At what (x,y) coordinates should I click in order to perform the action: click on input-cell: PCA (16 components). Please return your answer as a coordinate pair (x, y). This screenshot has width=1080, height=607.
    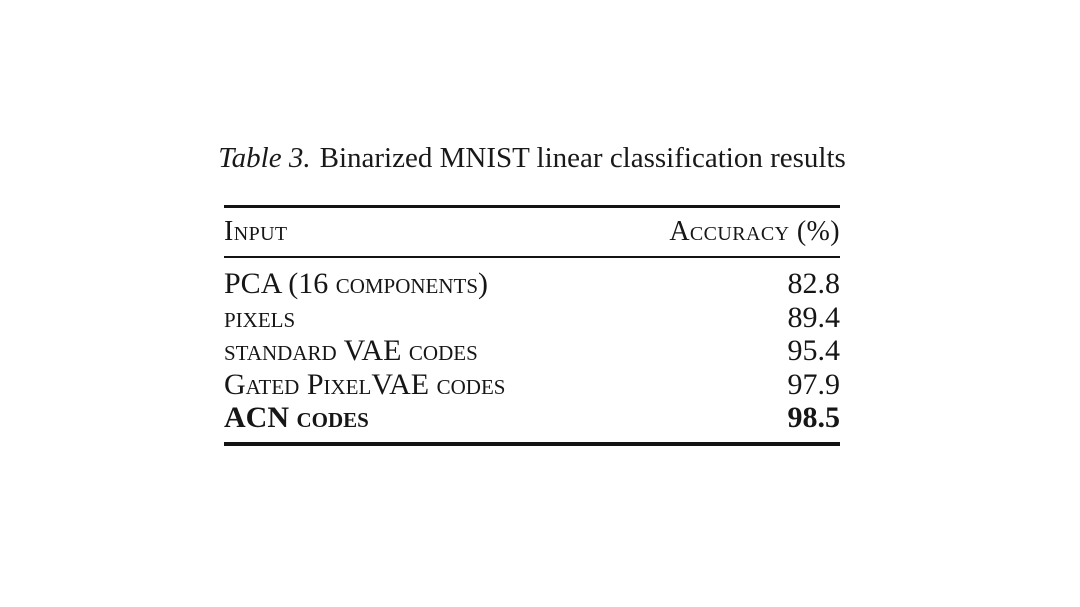
    Looking at the image, I should click on (356, 283).